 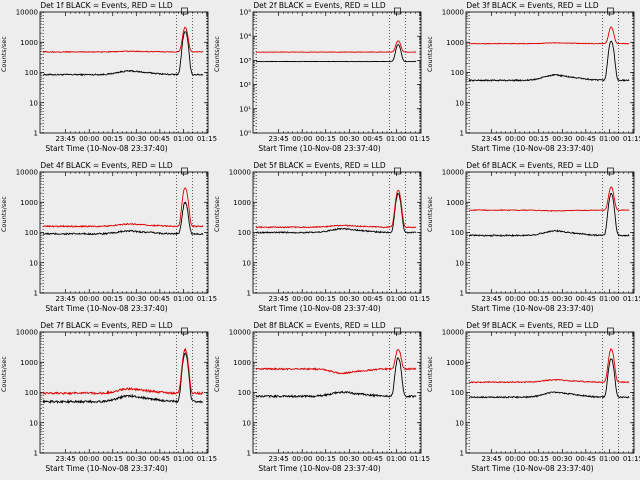 I want to click on y-tick-label: 10¹, so click(x=245, y=109).